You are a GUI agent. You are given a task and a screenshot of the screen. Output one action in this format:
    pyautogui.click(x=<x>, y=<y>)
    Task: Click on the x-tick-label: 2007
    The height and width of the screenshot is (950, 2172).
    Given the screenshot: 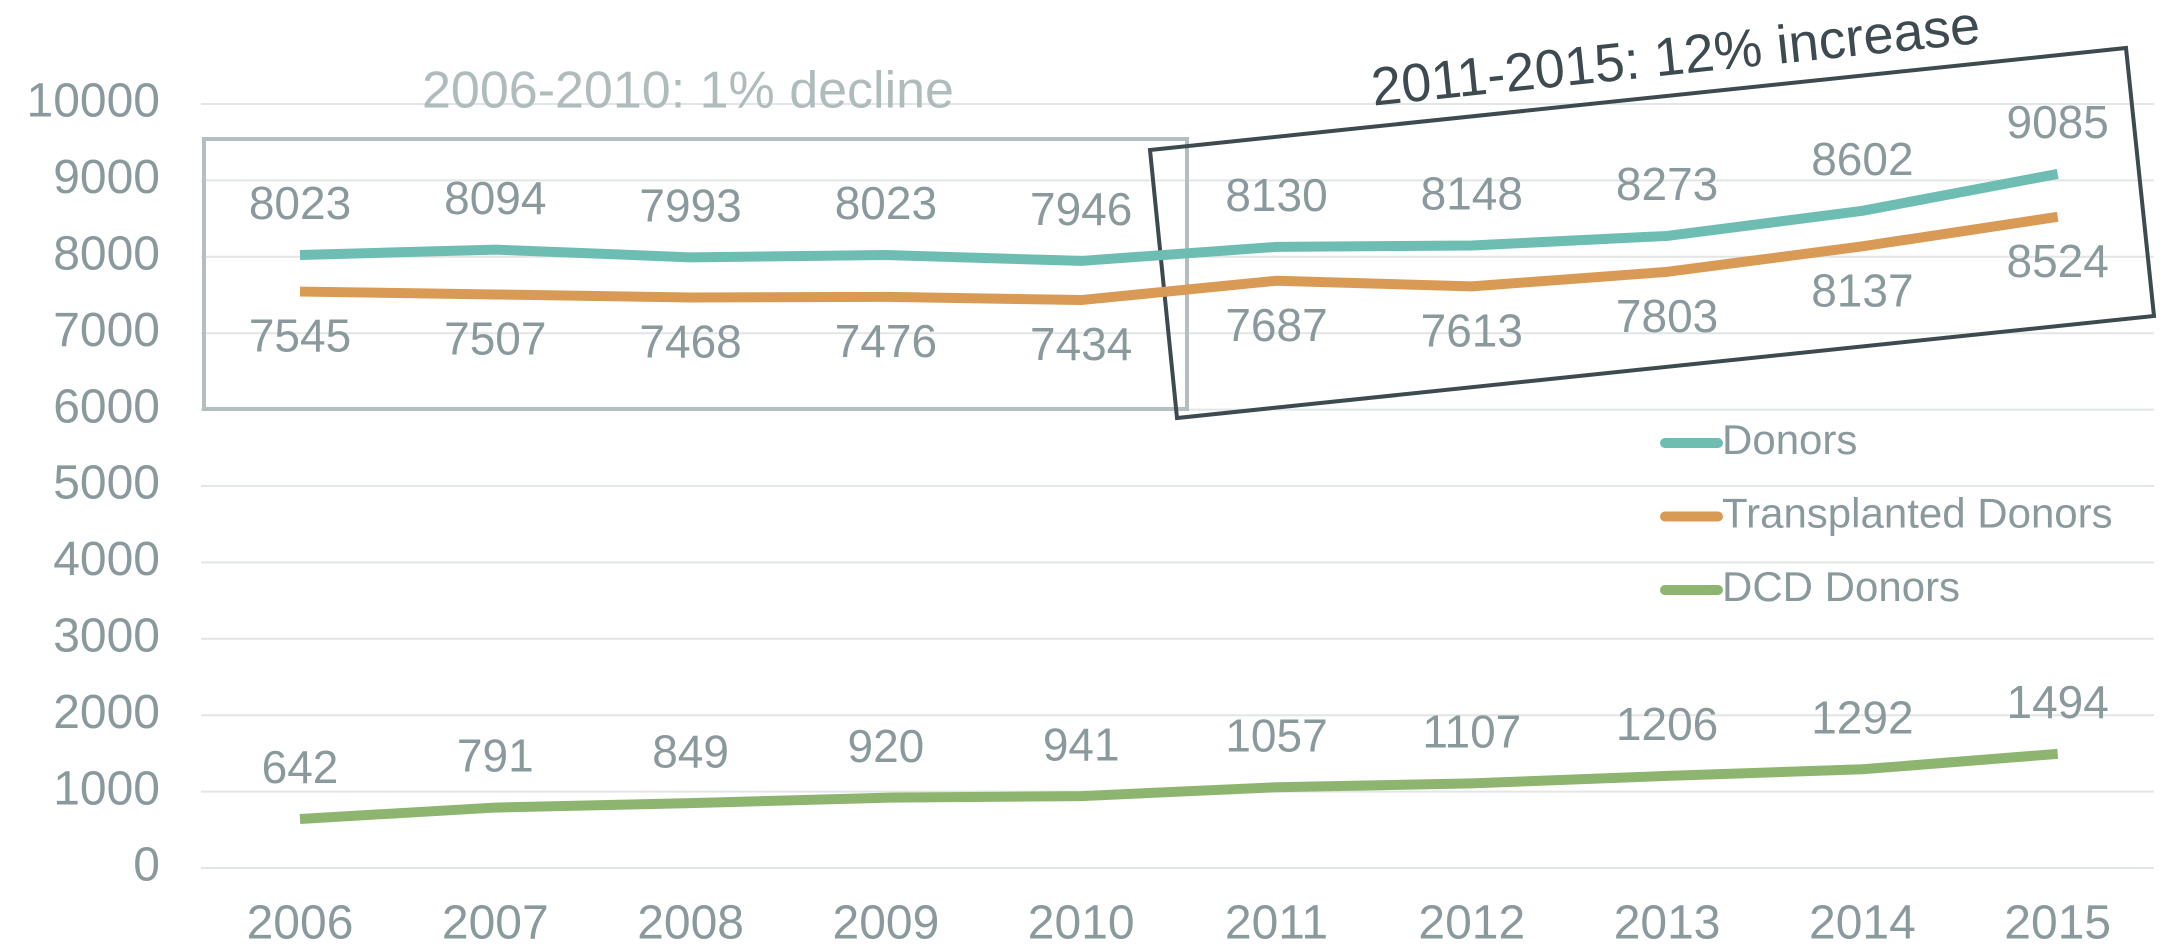 What is the action you would take?
    pyautogui.click(x=495, y=923)
    